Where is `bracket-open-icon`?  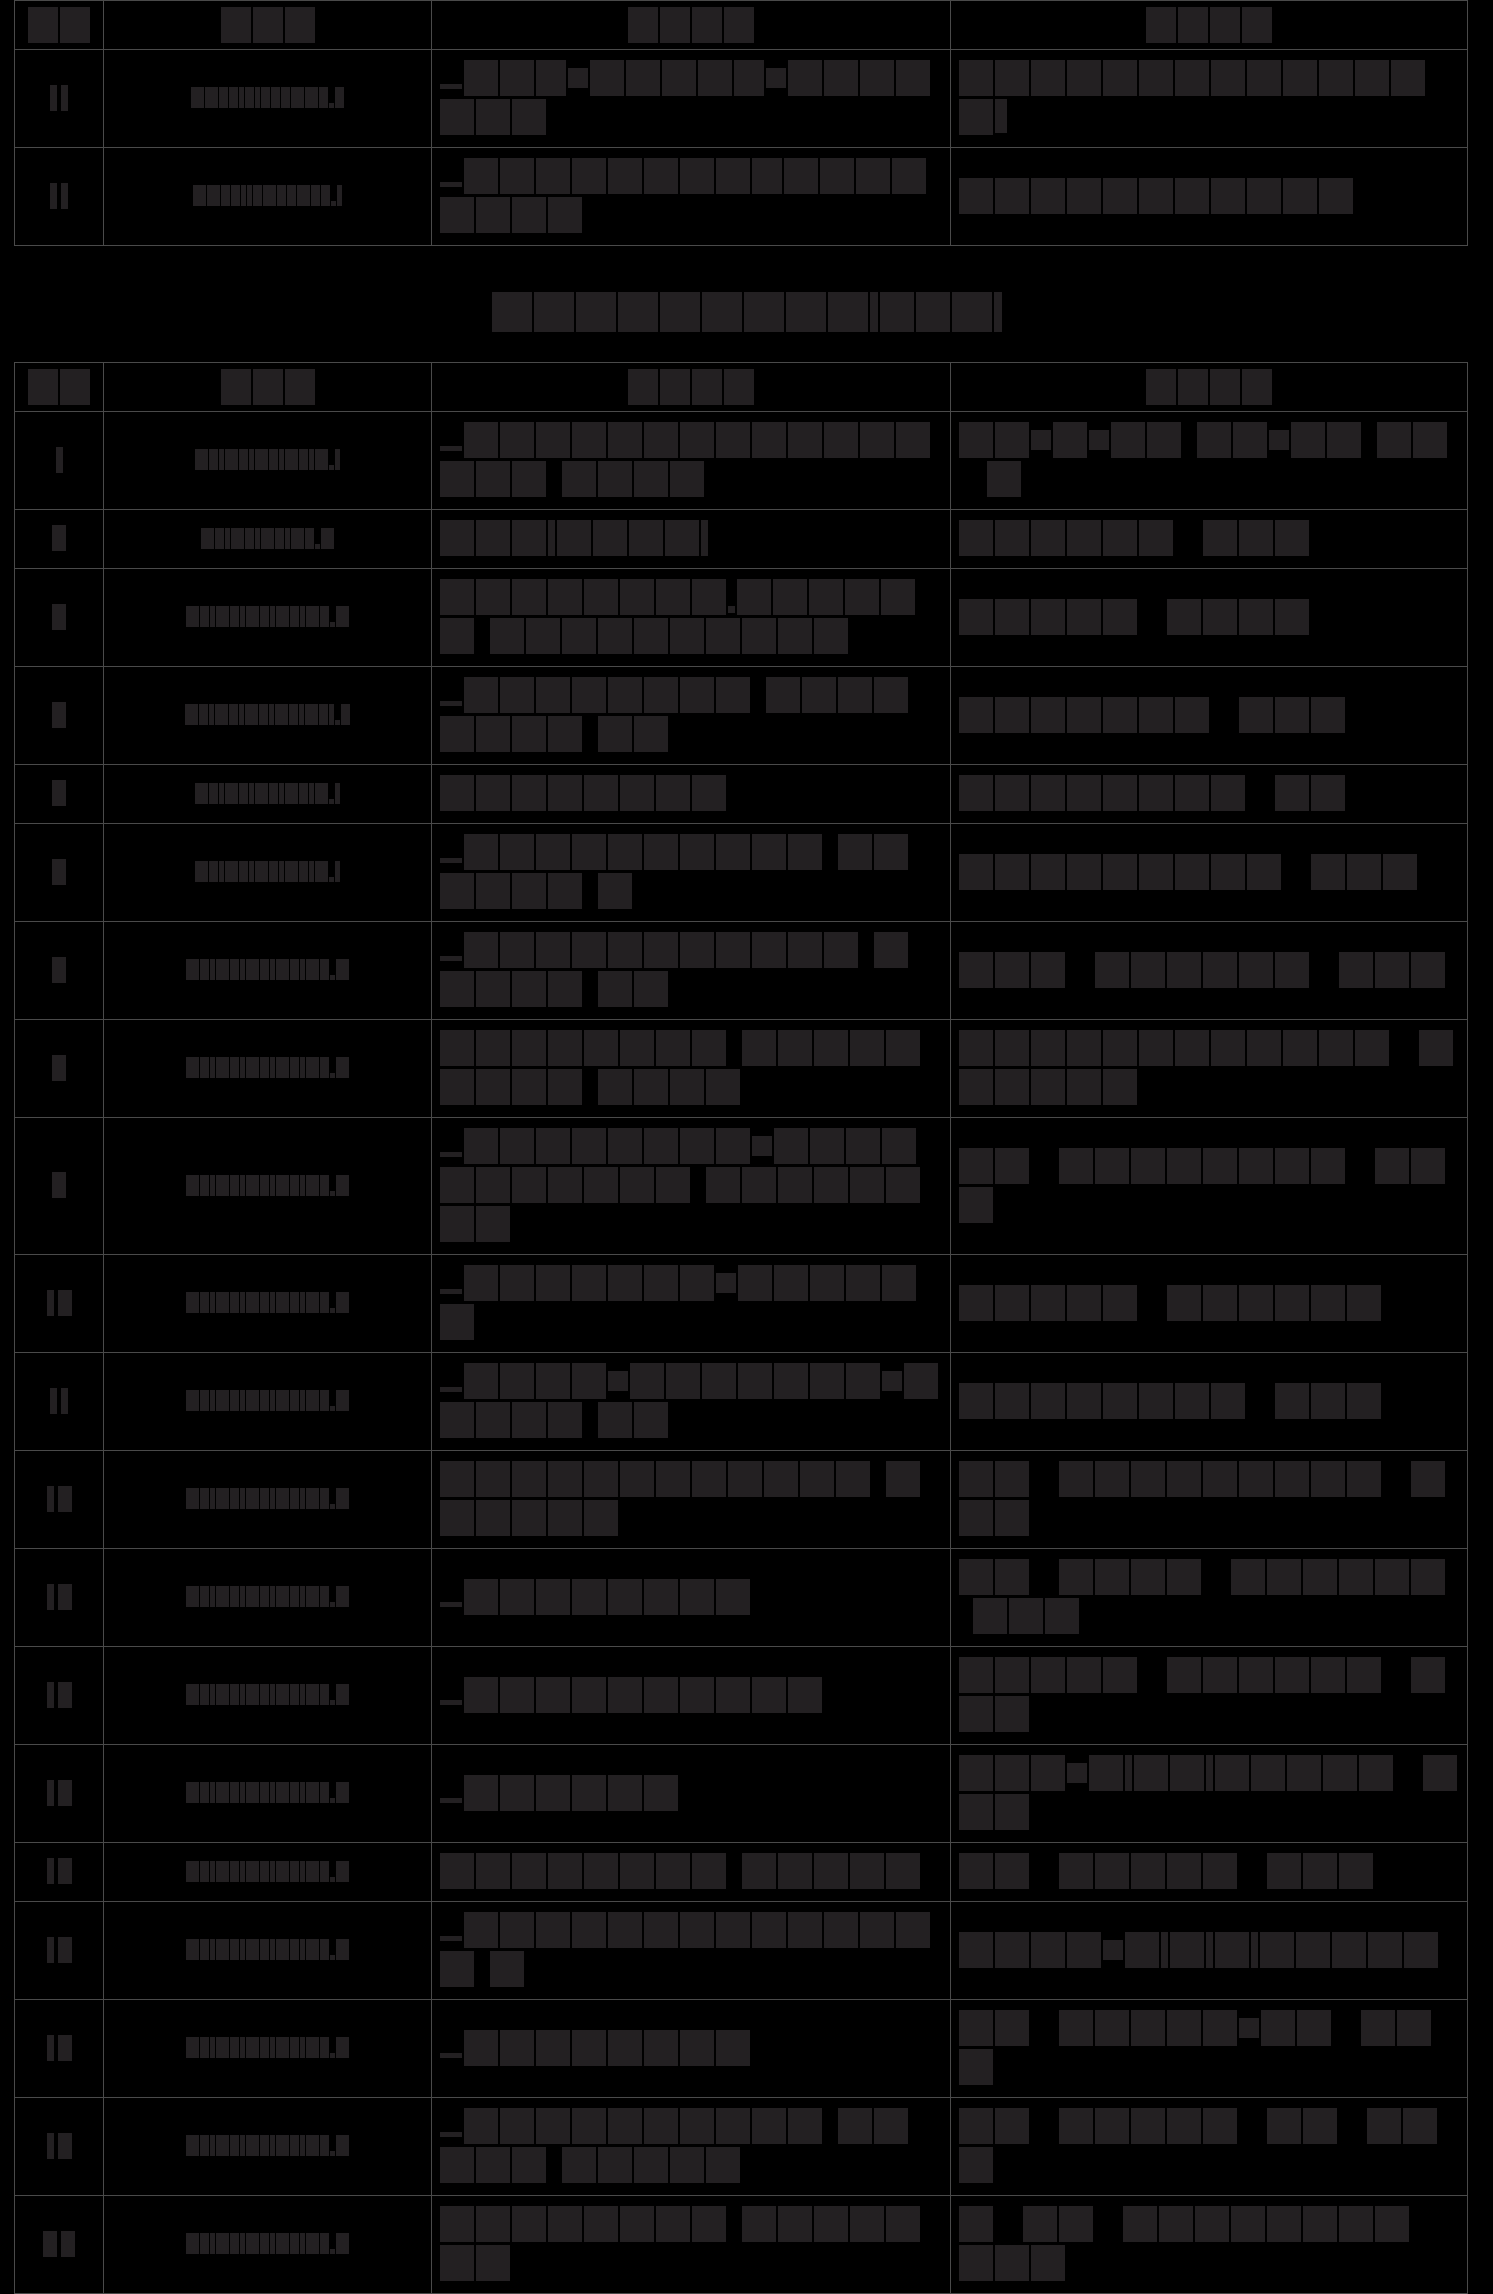
bracket-open-icon is located at coordinates (873, 312).